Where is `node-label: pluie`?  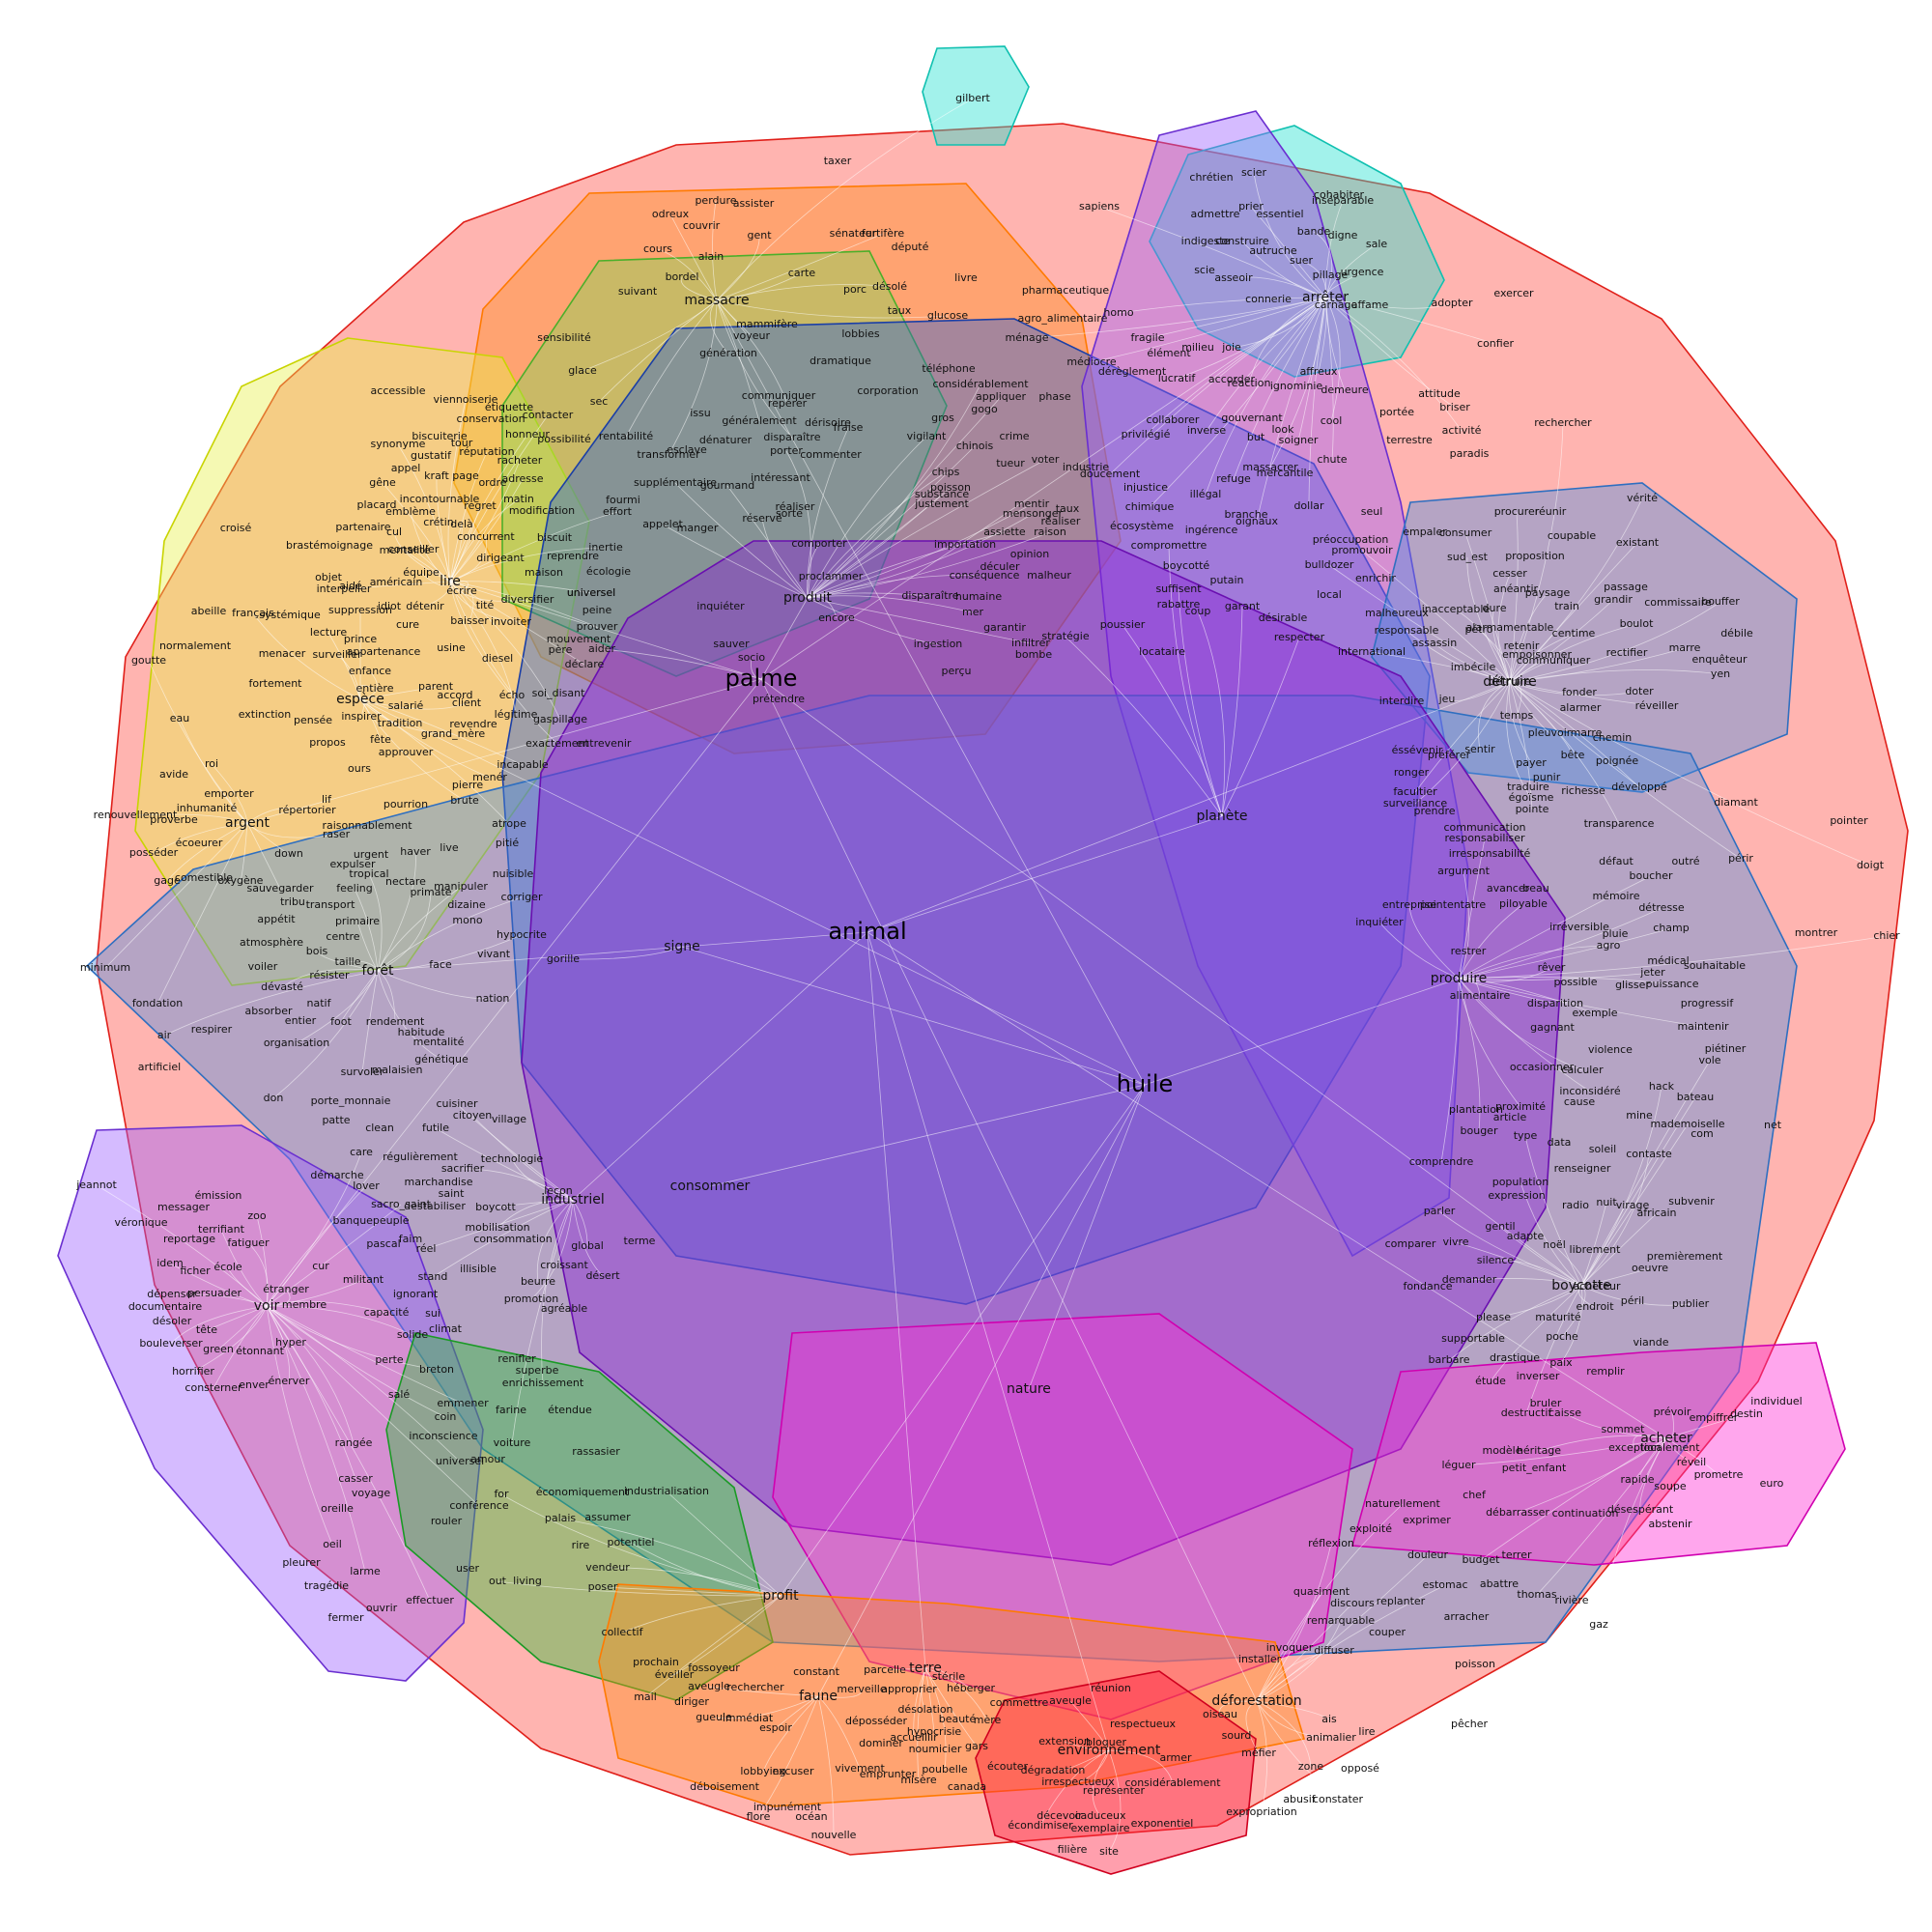 node-label: pluie is located at coordinates (1616, 933).